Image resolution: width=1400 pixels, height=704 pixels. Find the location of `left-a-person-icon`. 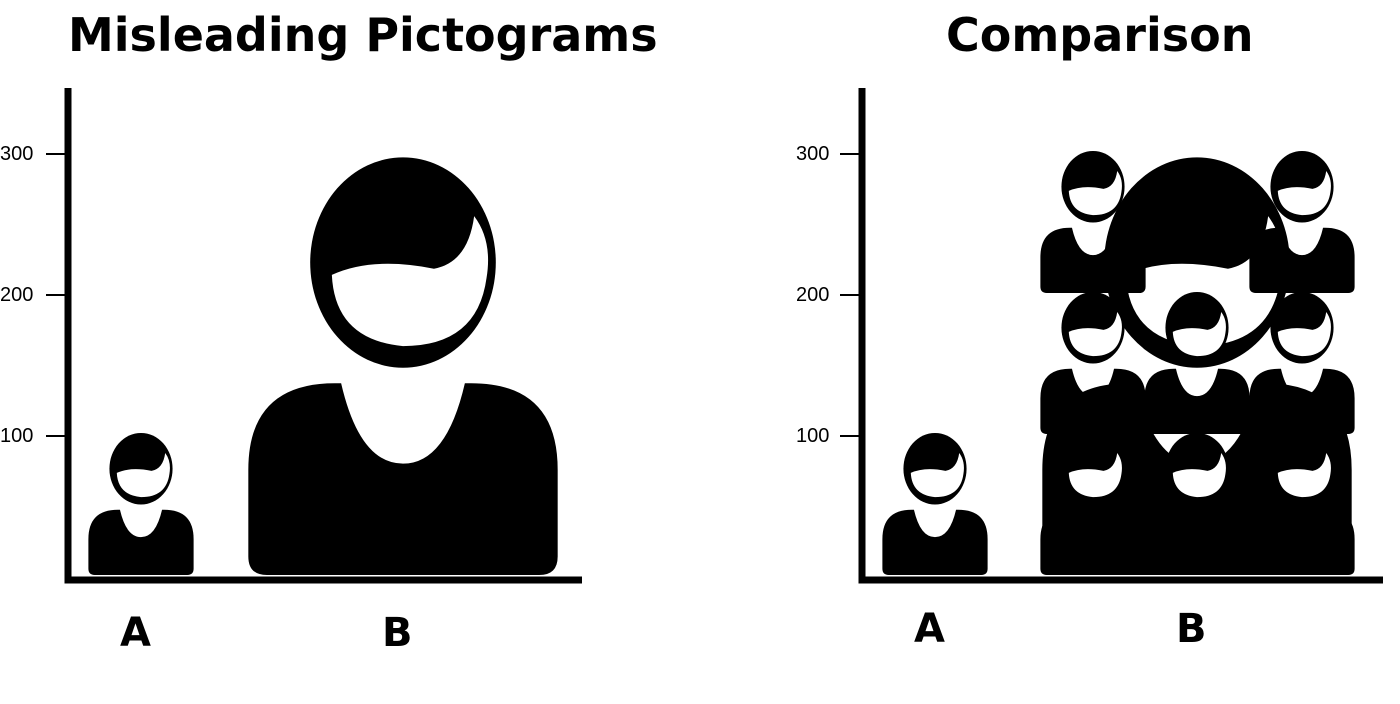

left-a-person-icon is located at coordinates (141, 503).